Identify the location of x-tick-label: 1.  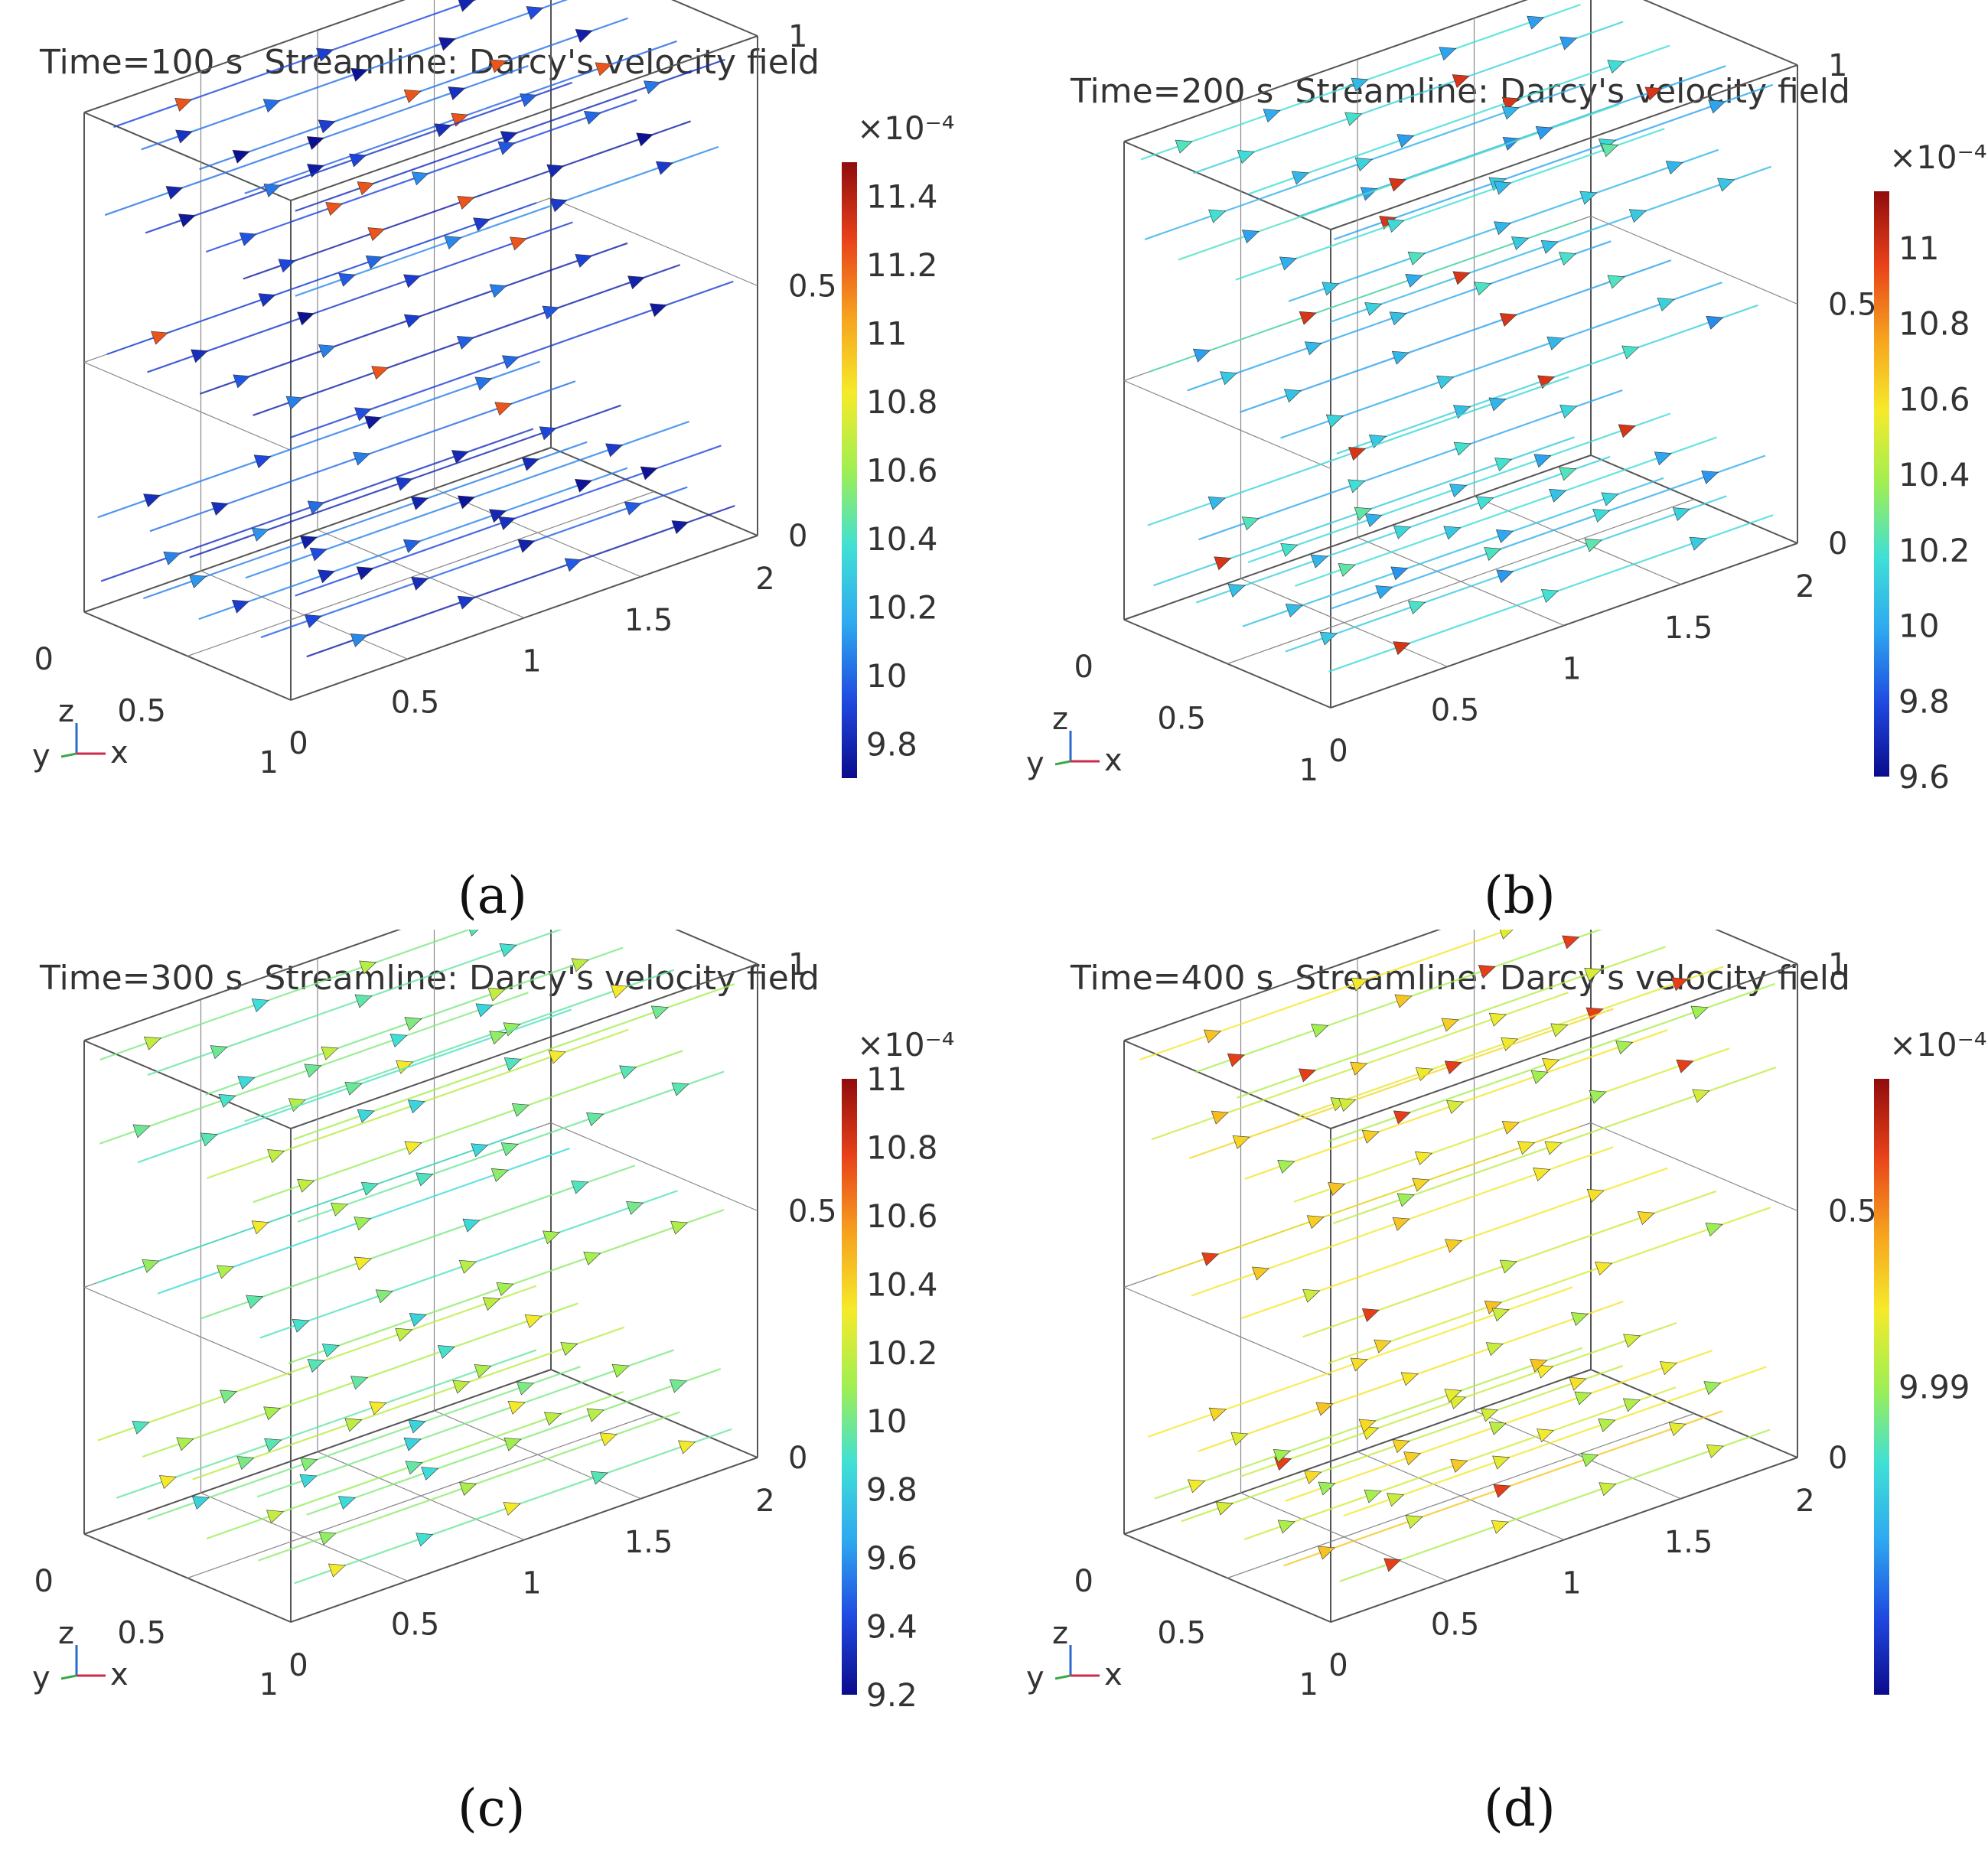
(532, 1583).